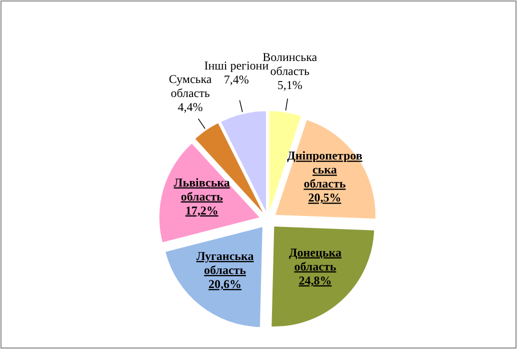  Describe the element at coordinates (190, 107) in the screenshot. I see `data-label: 4,4%` at that location.